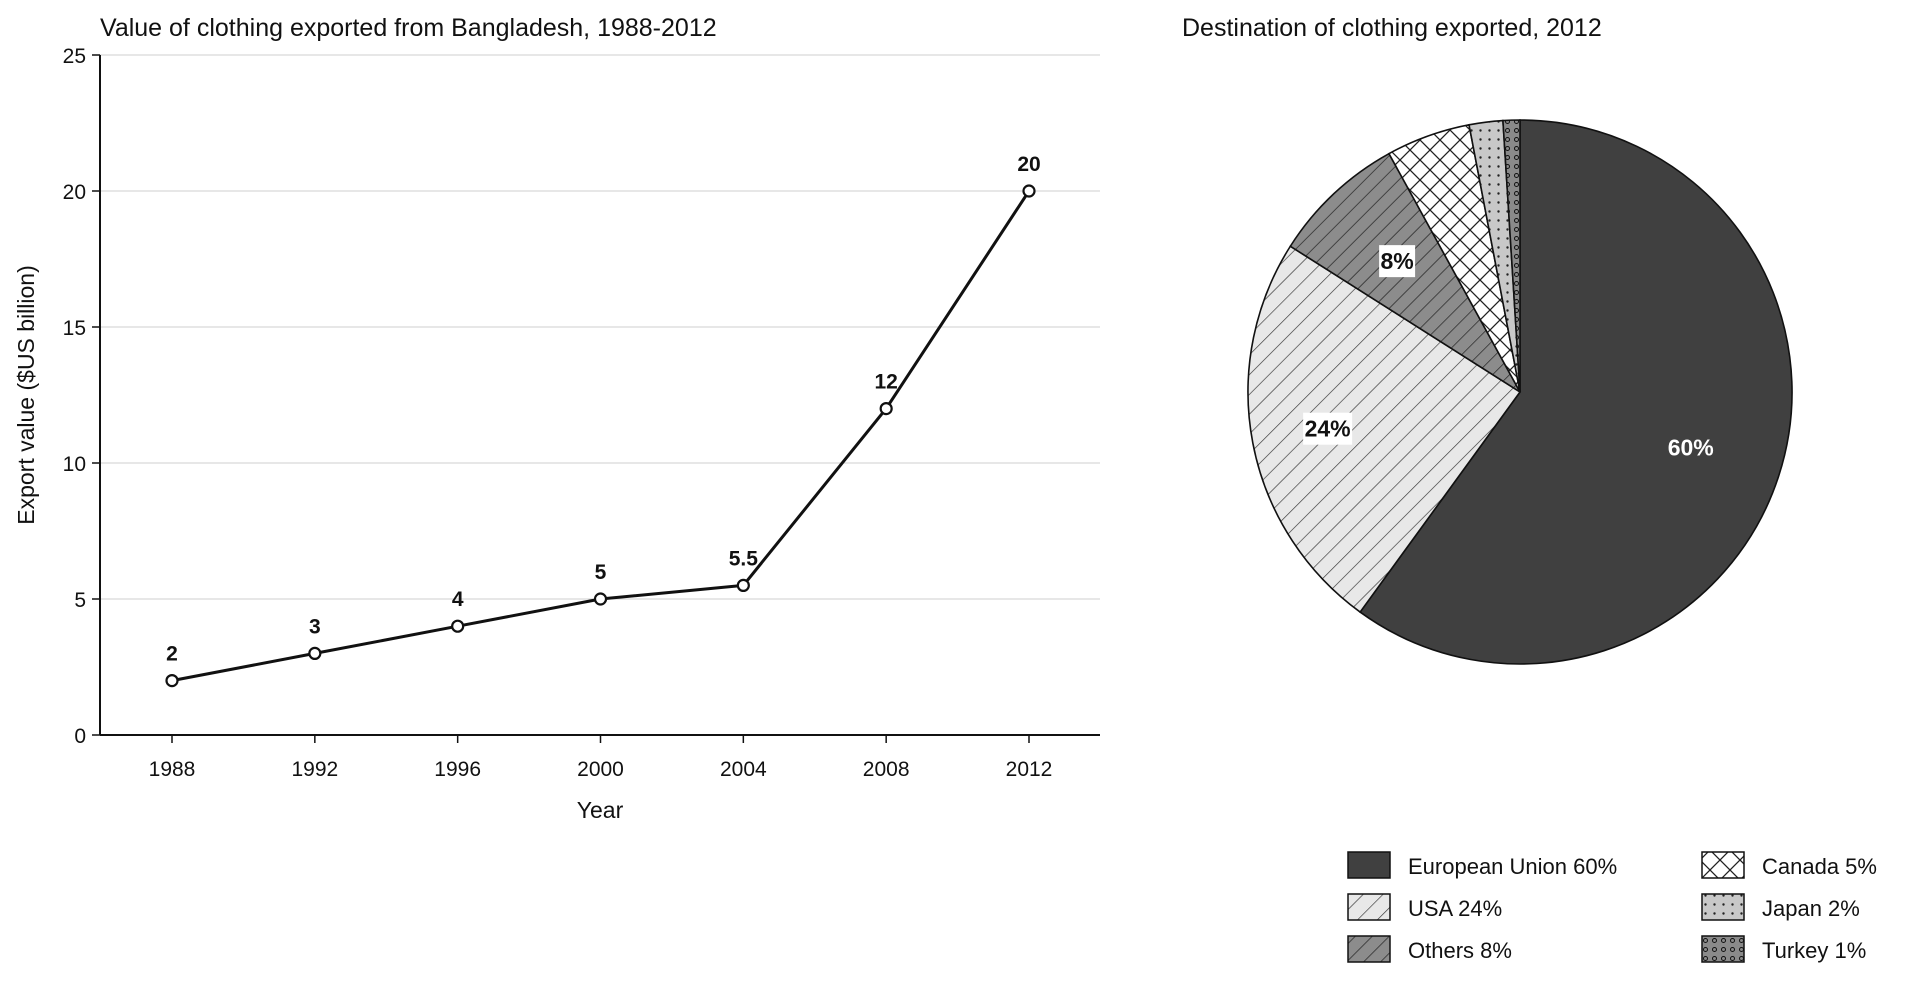 Image resolution: width=1920 pixels, height=981 pixels. What do you see at coordinates (315, 626) in the screenshot?
I see `data-label: 3` at bounding box center [315, 626].